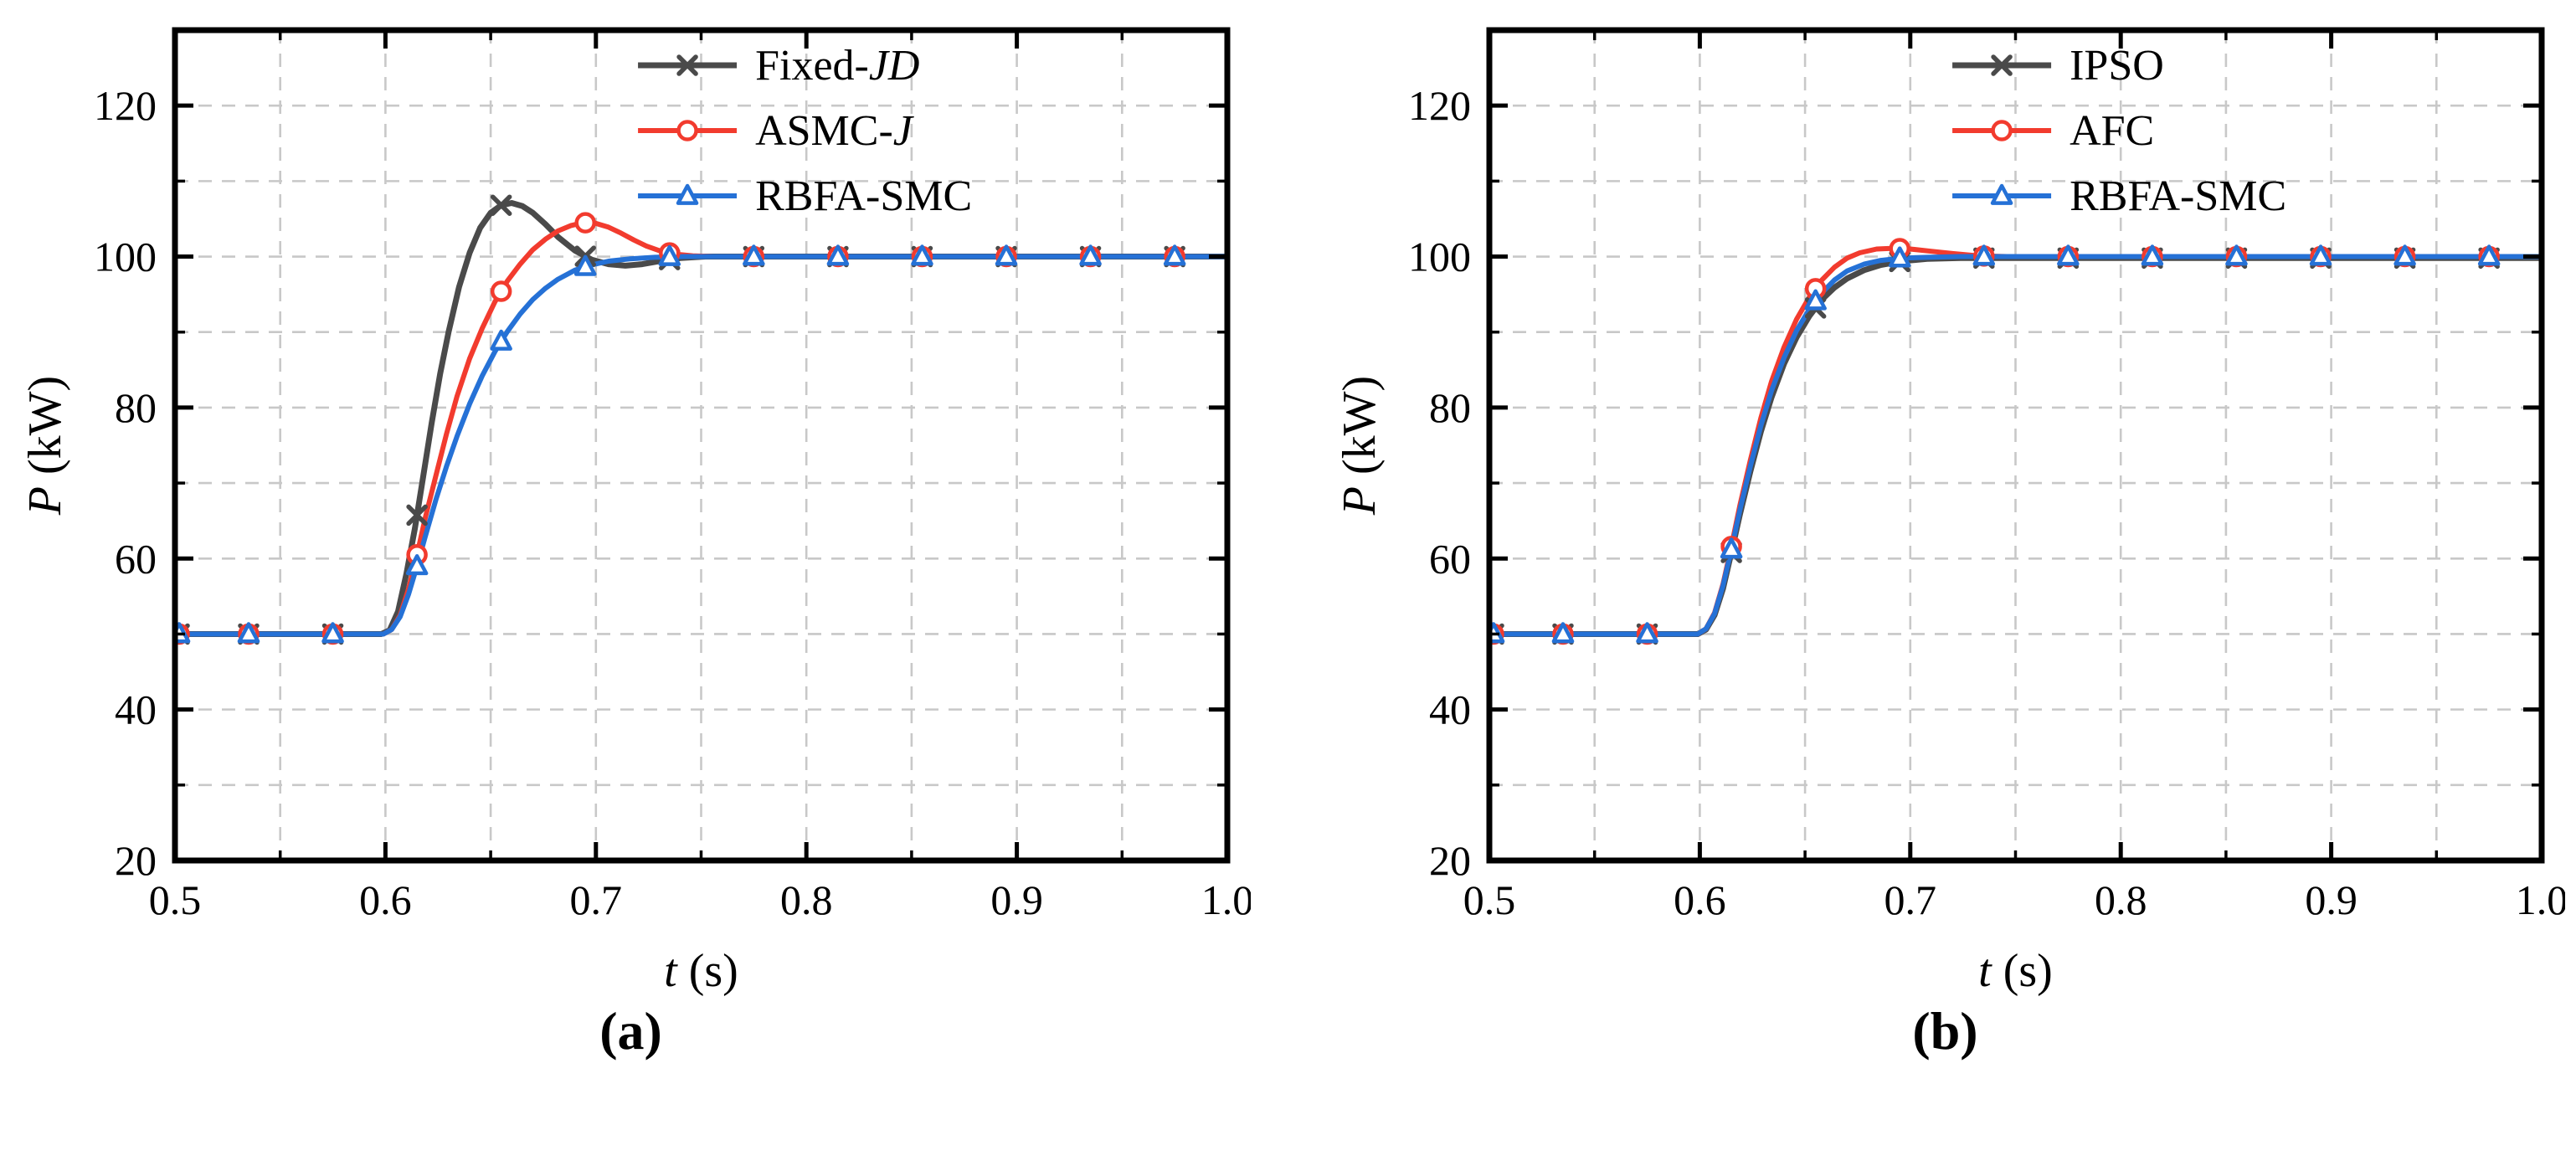  I want to click on svg-text: Fixed-JD, so click(837, 66).